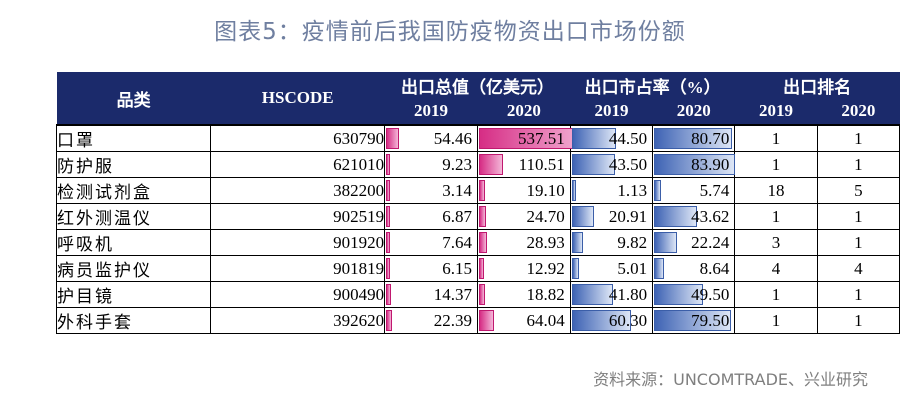 Image resolution: width=900 pixels, height=410 pixels. I want to click on market-share-2019-value: 9.82, so click(632, 242).